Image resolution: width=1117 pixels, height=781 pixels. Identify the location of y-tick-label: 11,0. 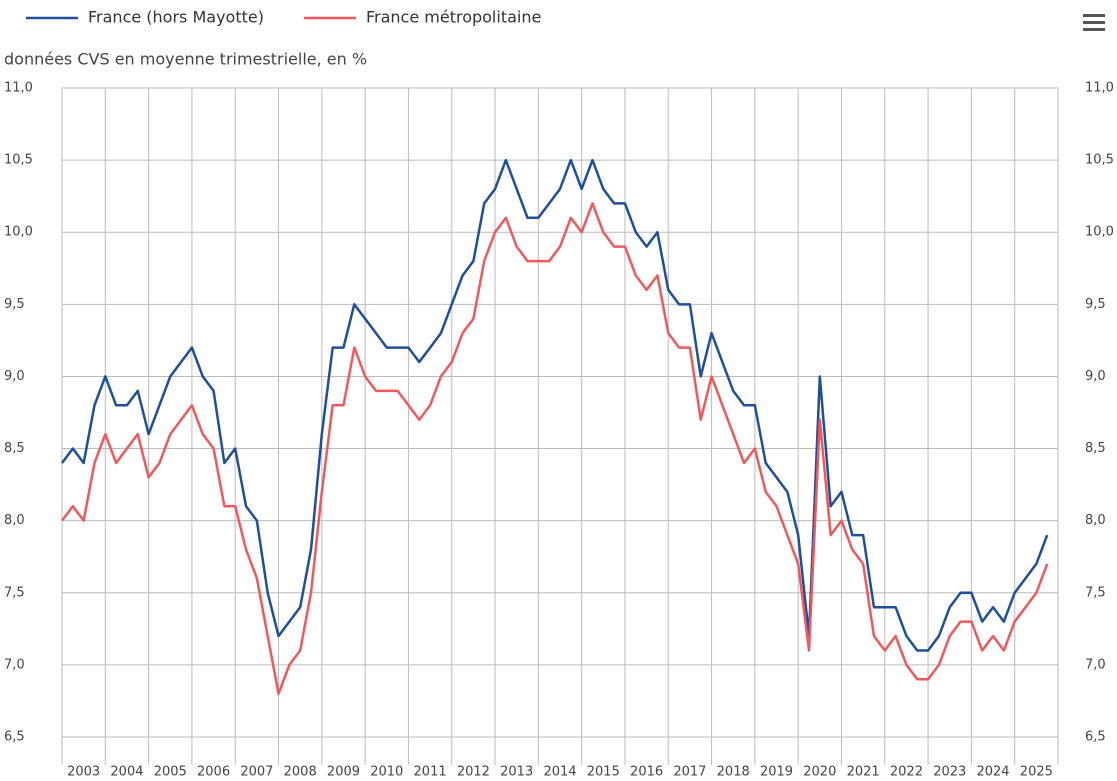
(18, 88).